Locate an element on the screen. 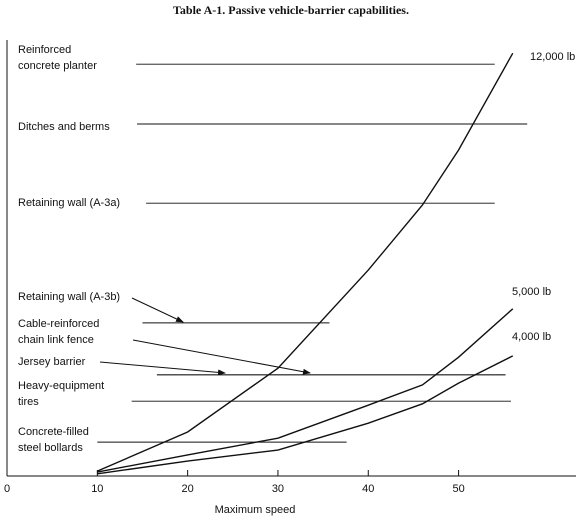 The image size is (583, 521). series-label: 12,000 lb is located at coordinates (552, 57).